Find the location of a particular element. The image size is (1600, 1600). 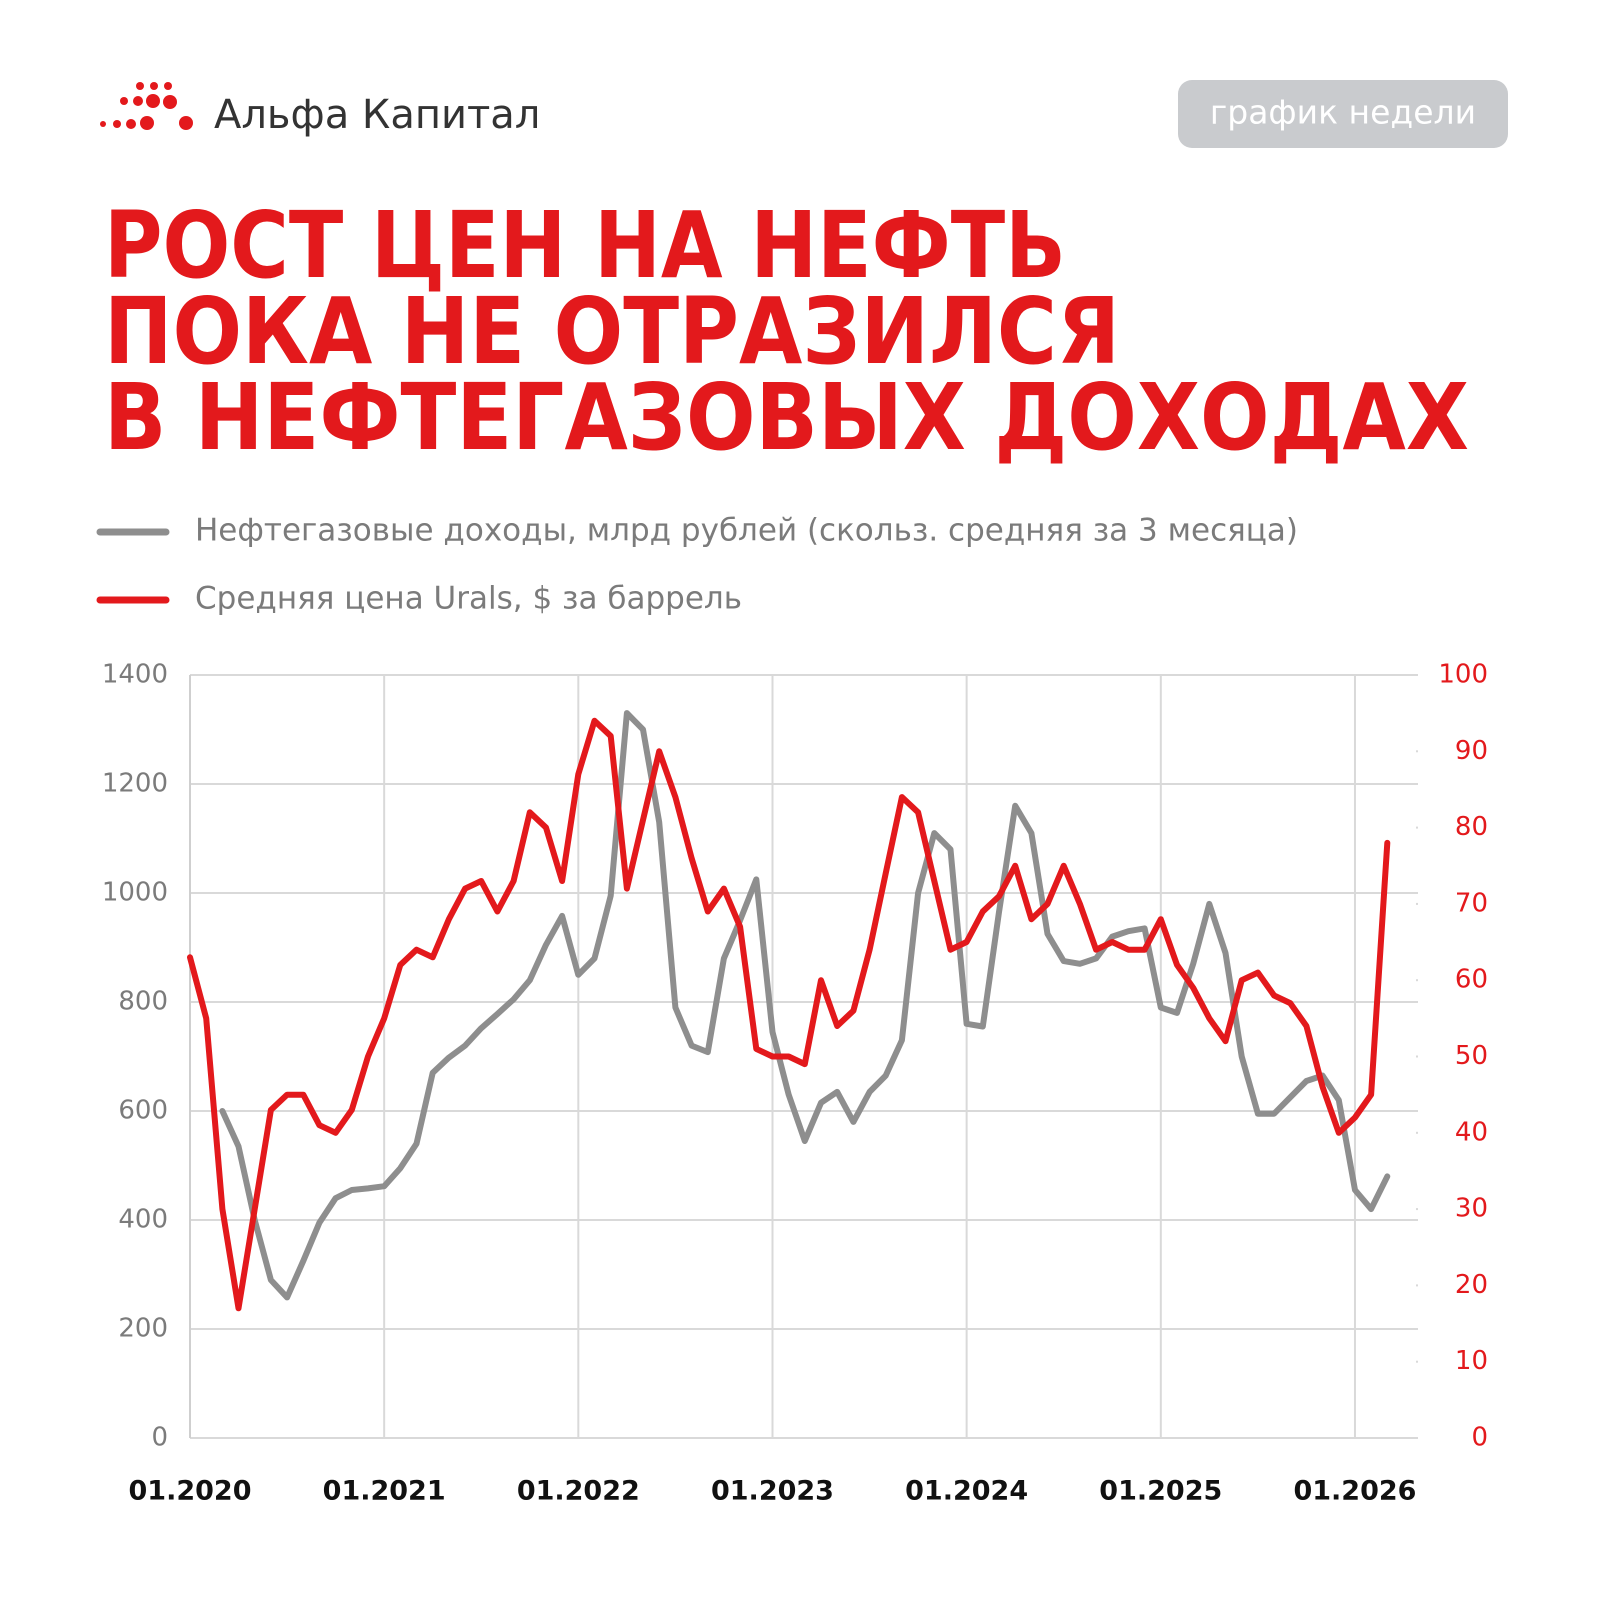

y-tick-label: 200 is located at coordinates (143, 1329).